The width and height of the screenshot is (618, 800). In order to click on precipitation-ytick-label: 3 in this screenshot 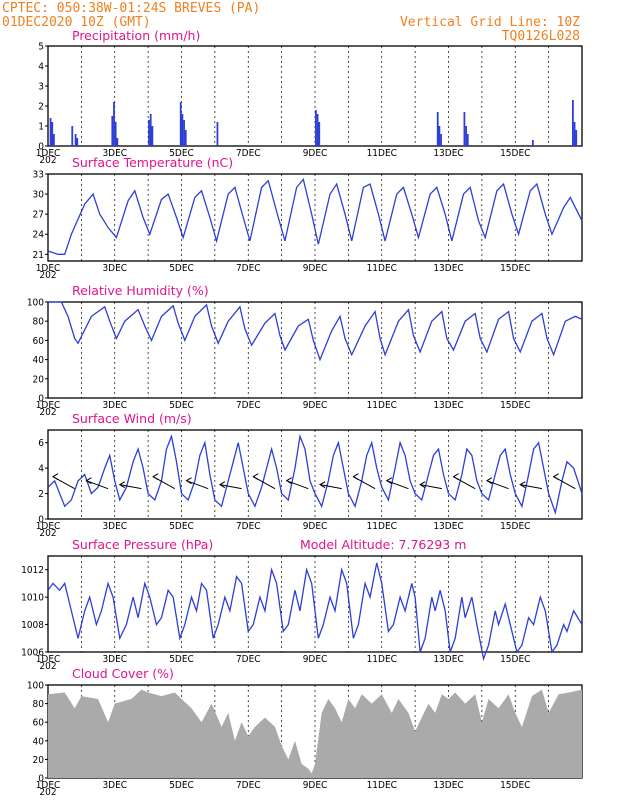, I will do `click(41, 87)`.